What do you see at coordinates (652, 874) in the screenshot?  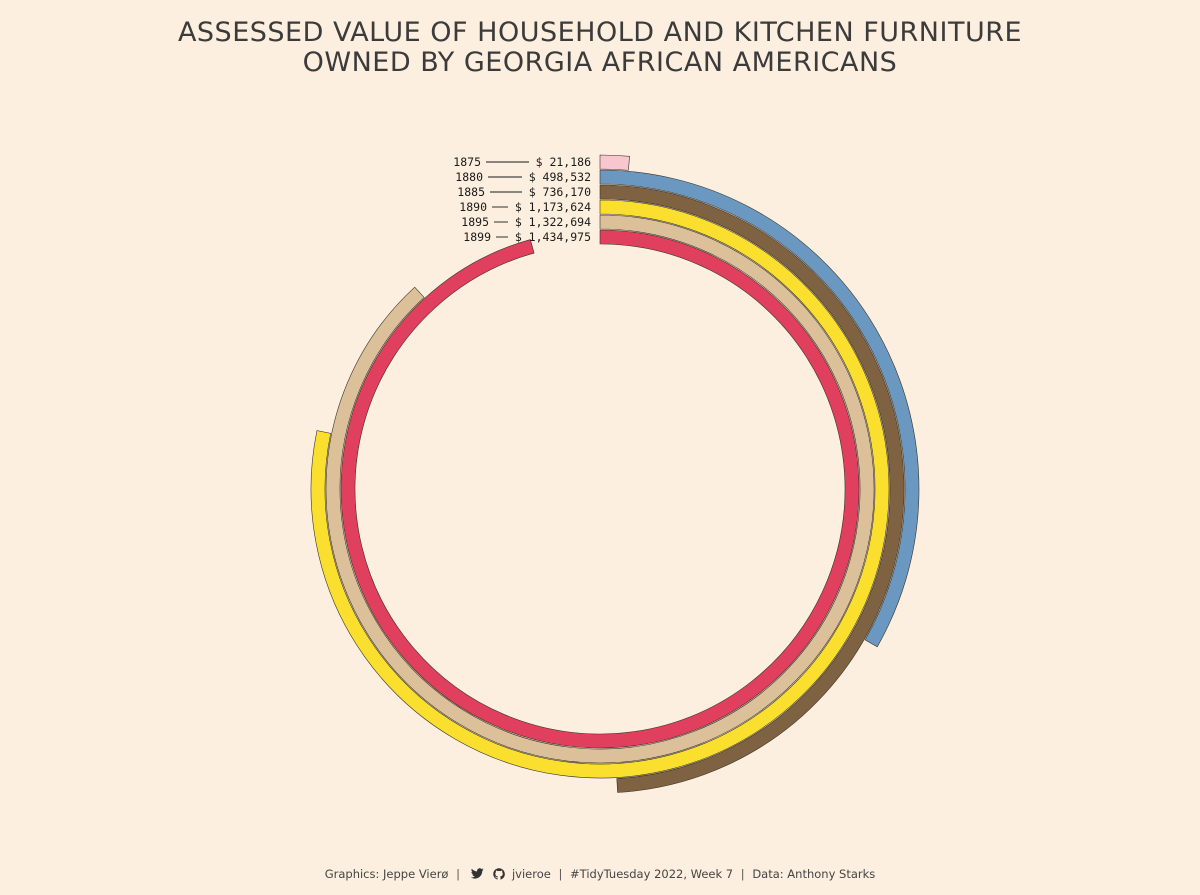 I see `caption-tidytuesday: #TidyTuesday 2022, Week 7` at bounding box center [652, 874].